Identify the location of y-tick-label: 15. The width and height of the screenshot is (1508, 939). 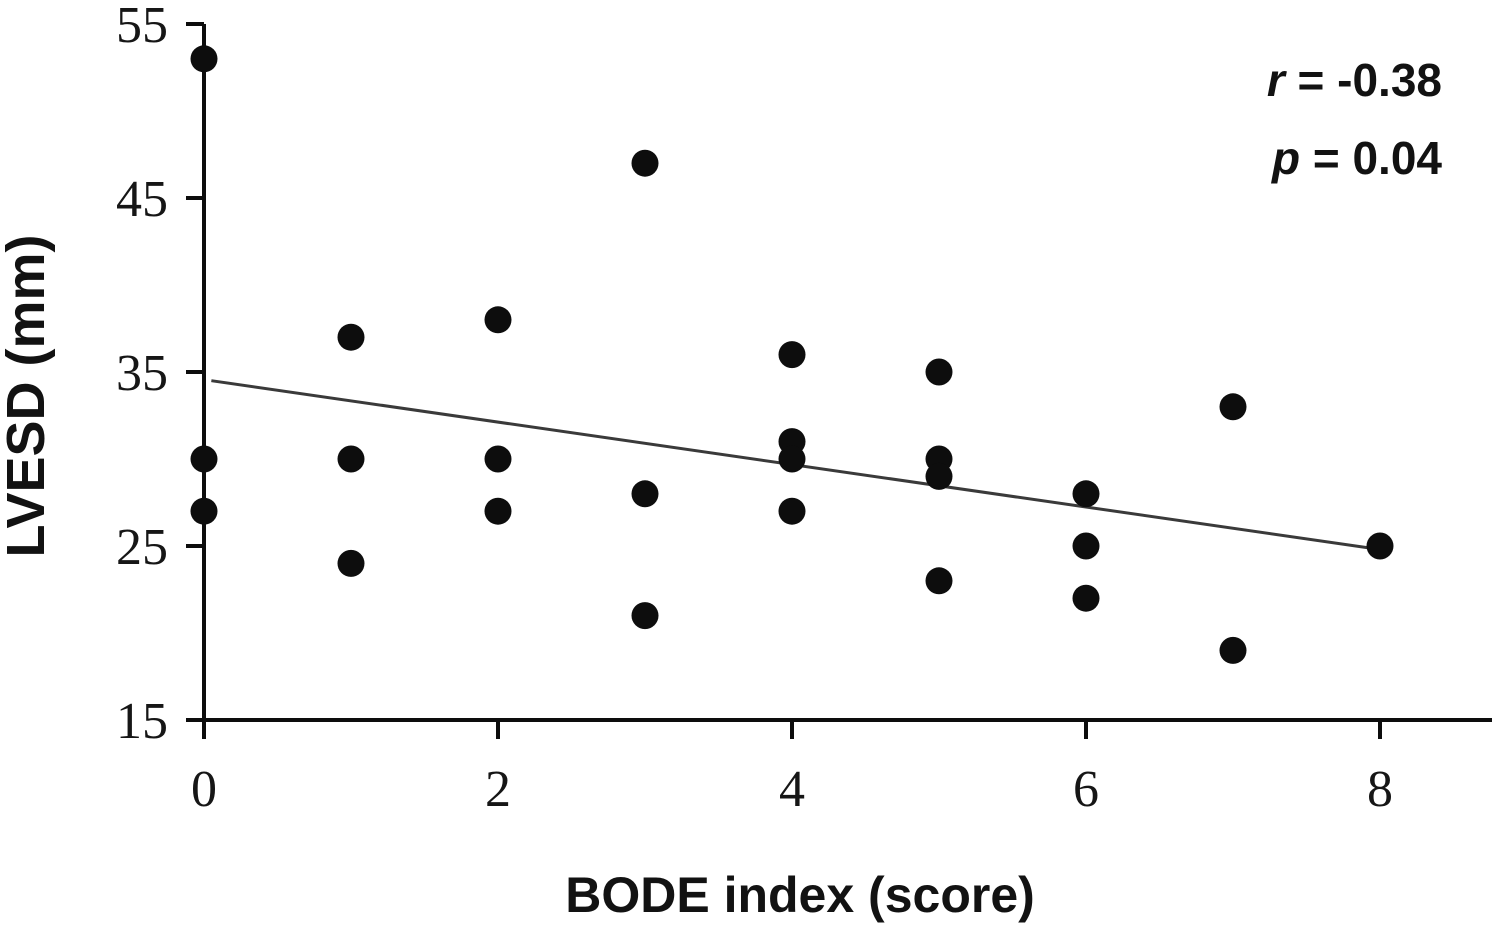
(142, 721).